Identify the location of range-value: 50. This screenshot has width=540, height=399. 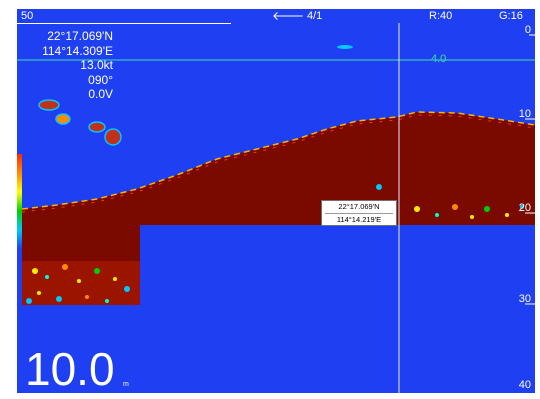
(27, 16).